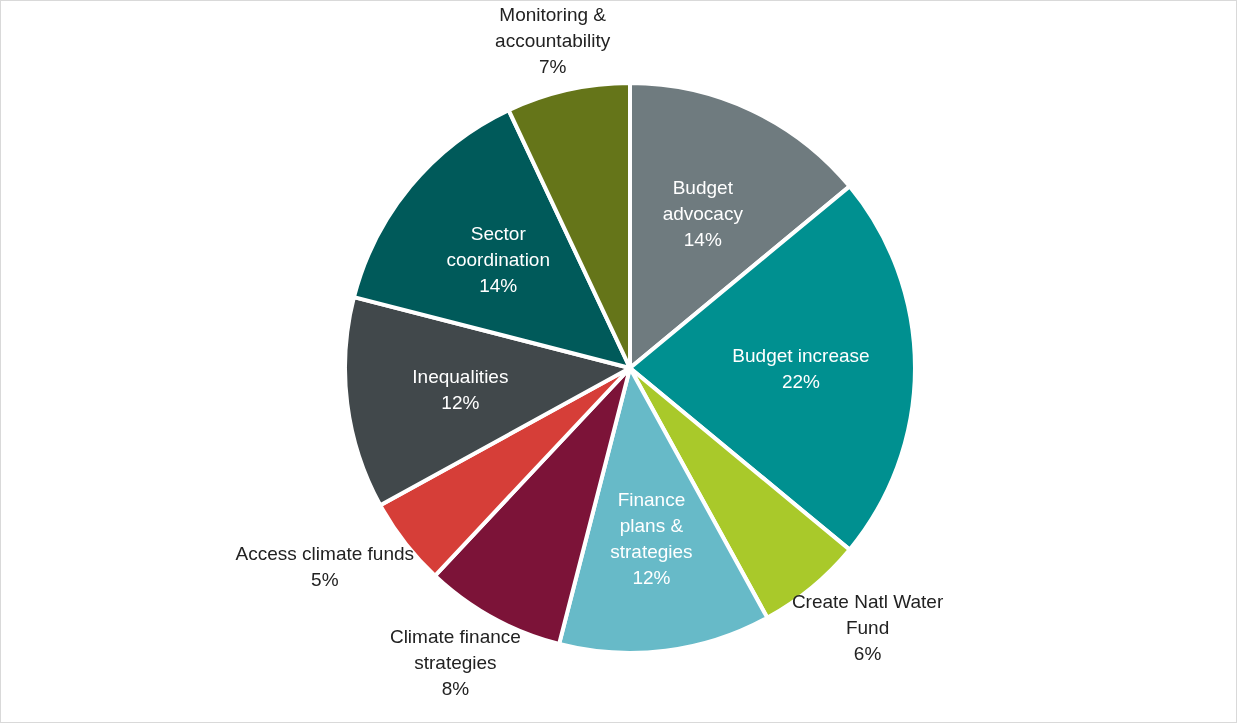  What do you see at coordinates (498, 246) in the screenshot?
I see `slice-label: Sector coordination` at bounding box center [498, 246].